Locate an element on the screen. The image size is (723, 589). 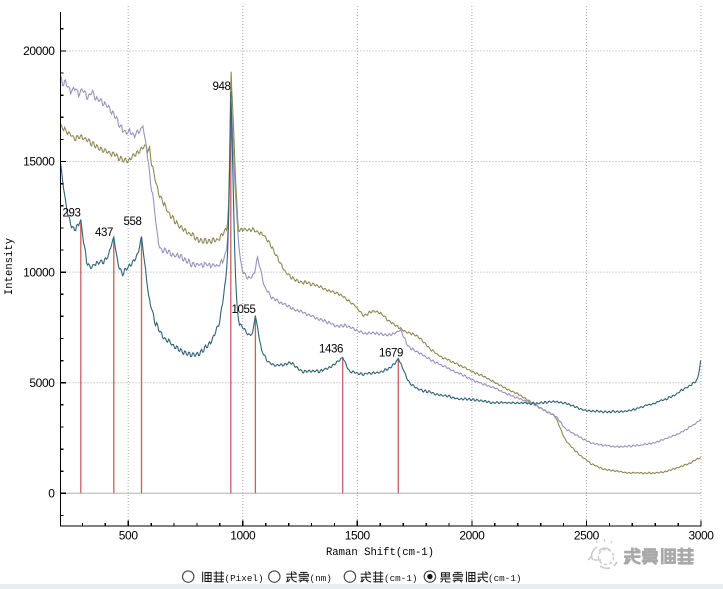
svg-text: (nm) is located at coordinates (321, 578).